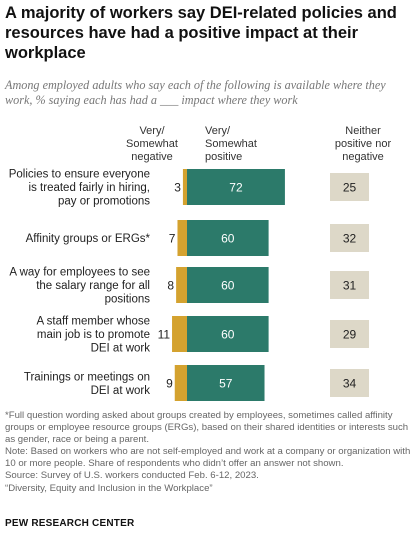 The width and height of the screenshot is (420, 541). I want to click on column-header-negative-line: negative, so click(152, 157).